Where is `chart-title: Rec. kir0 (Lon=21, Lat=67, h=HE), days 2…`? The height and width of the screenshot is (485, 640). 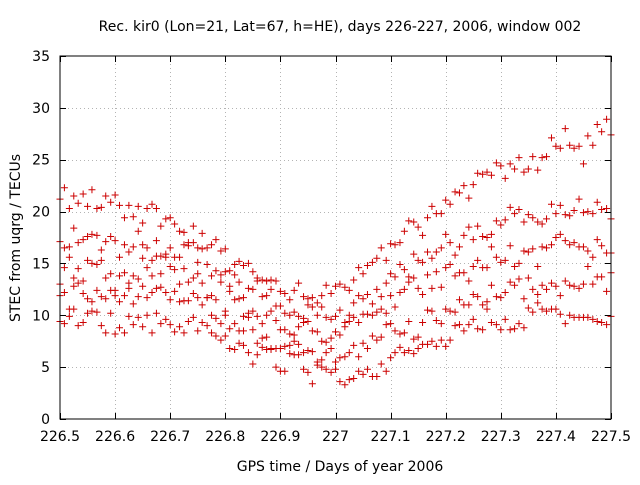
chart-title: Rec. kir0 (Lon=21, Lat=67, h=HE), days 2… is located at coordinates (340, 27).